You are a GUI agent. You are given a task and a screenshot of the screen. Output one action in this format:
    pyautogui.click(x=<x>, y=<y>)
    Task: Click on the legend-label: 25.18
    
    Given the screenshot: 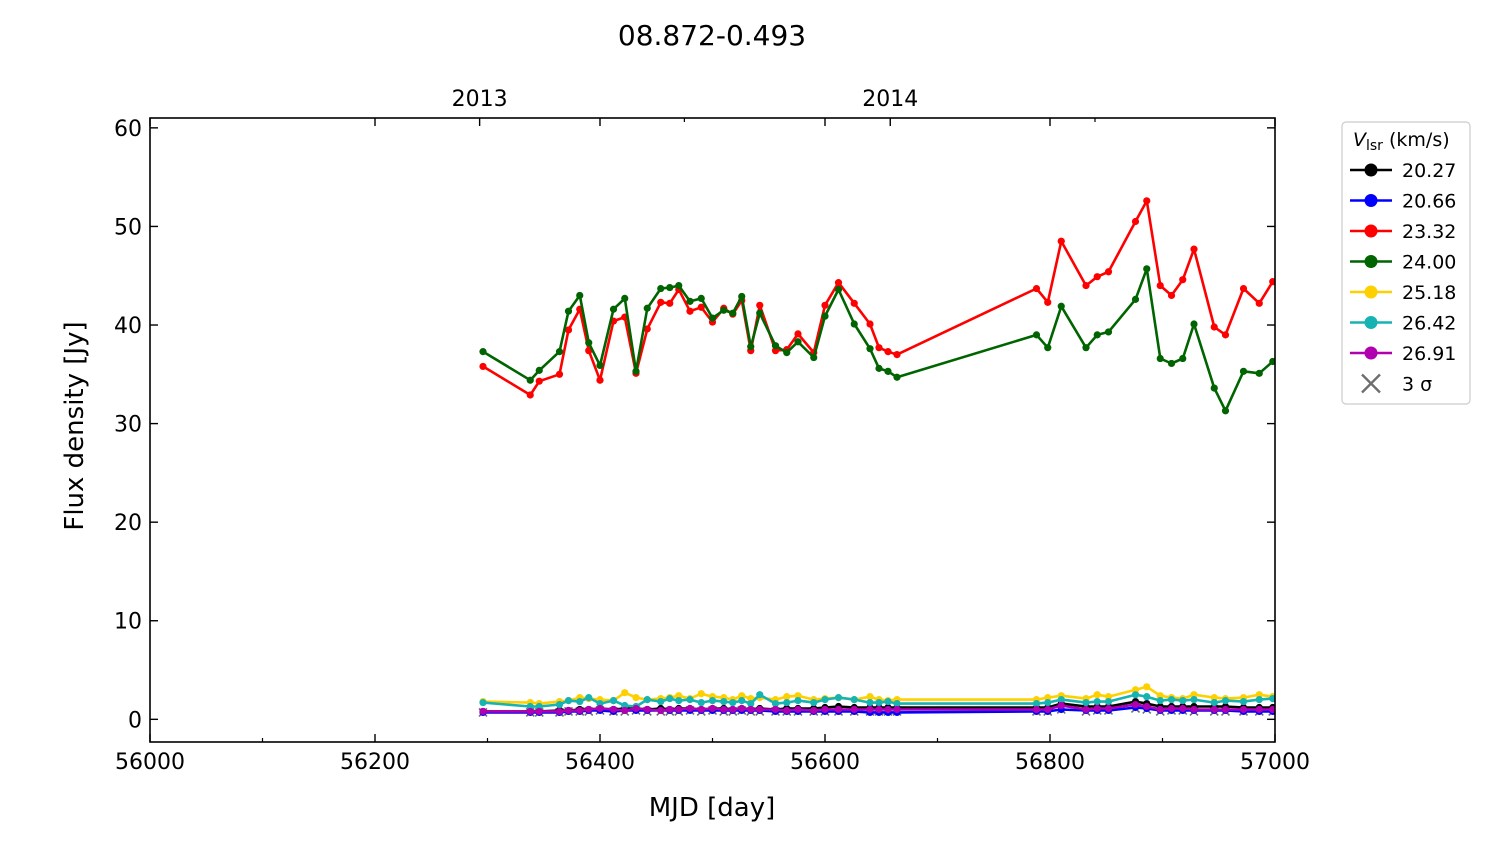 What is the action you would take?
    pyautogui.click(x=1429, y=293)
    